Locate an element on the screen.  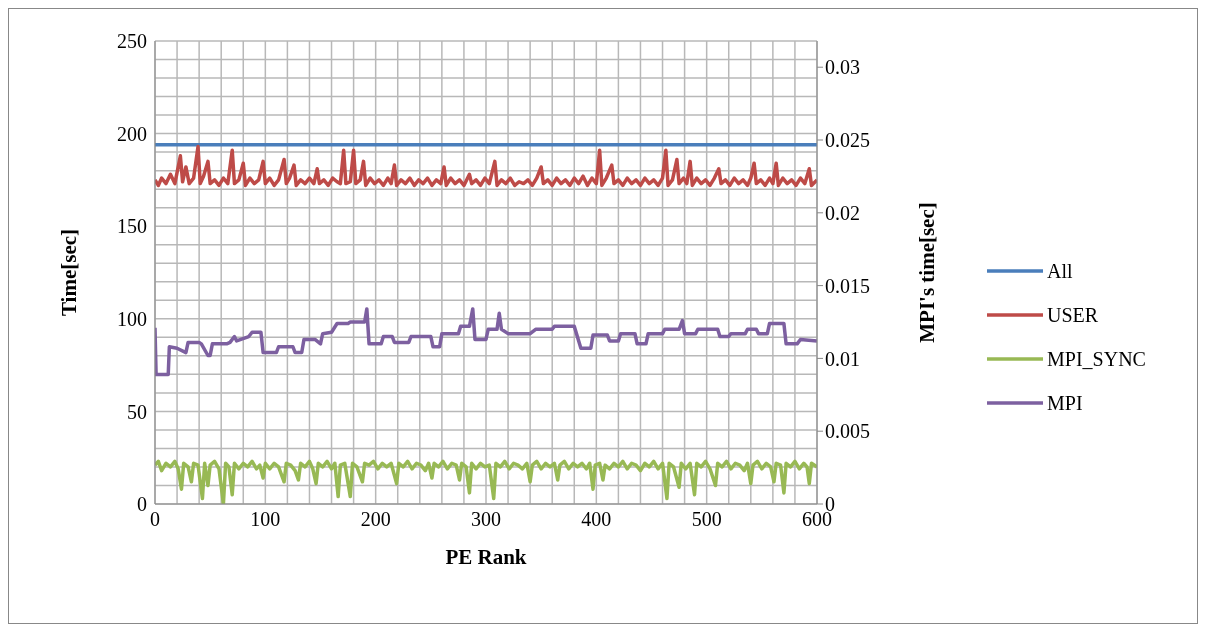
x-tick-label: 400 is located at coordinates (596, 519).